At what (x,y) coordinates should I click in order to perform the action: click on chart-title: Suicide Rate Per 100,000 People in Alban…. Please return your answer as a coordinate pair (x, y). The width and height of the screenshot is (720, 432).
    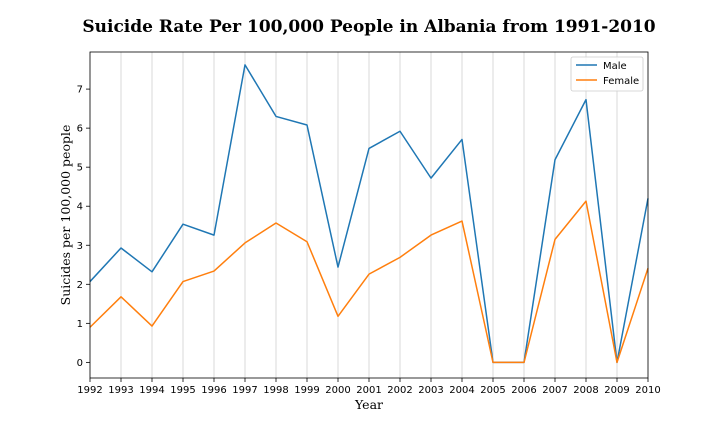
    Looking at the image, I should click on (368, 27).